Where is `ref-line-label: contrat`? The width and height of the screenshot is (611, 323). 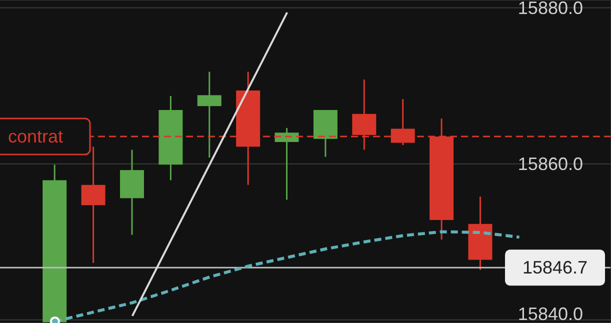 ref-line-label: contrat is located at coordinates (36, 136).